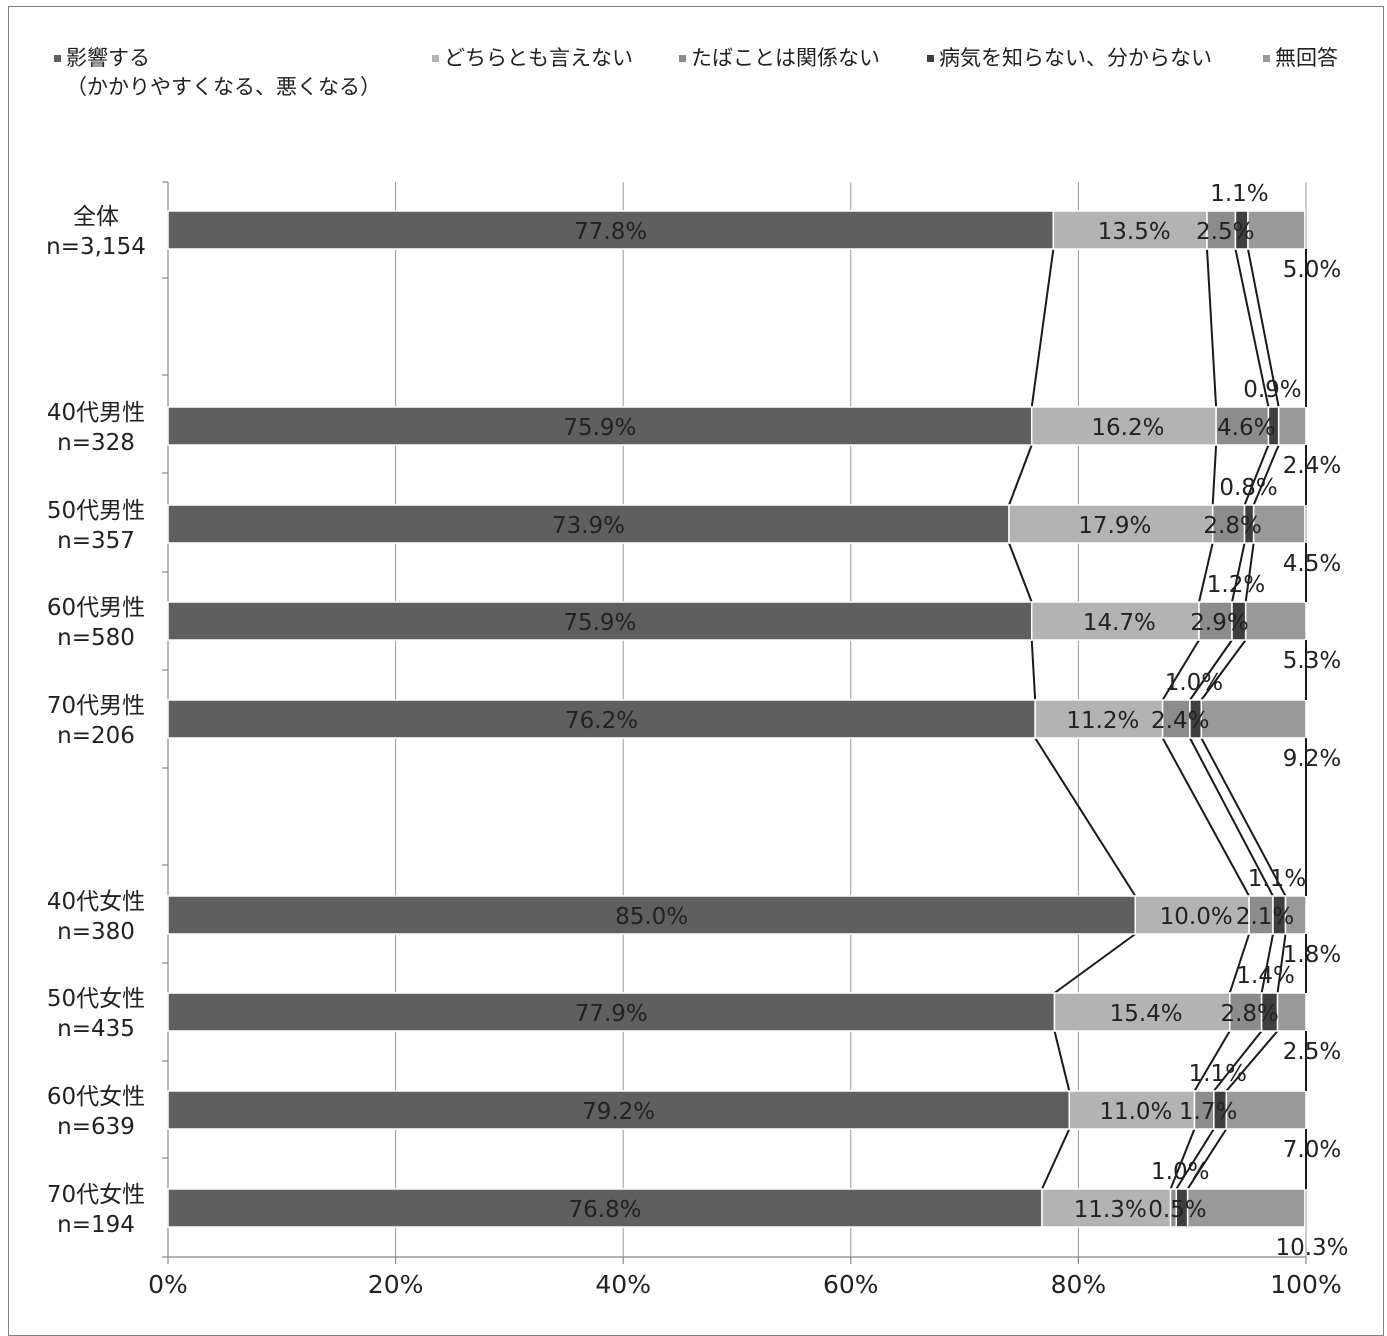 This screenshot has width=1387, height=1336. Describe the element at coordinates (96, 443) in the screenshot. I see `category-n-label: n=328` at that location.